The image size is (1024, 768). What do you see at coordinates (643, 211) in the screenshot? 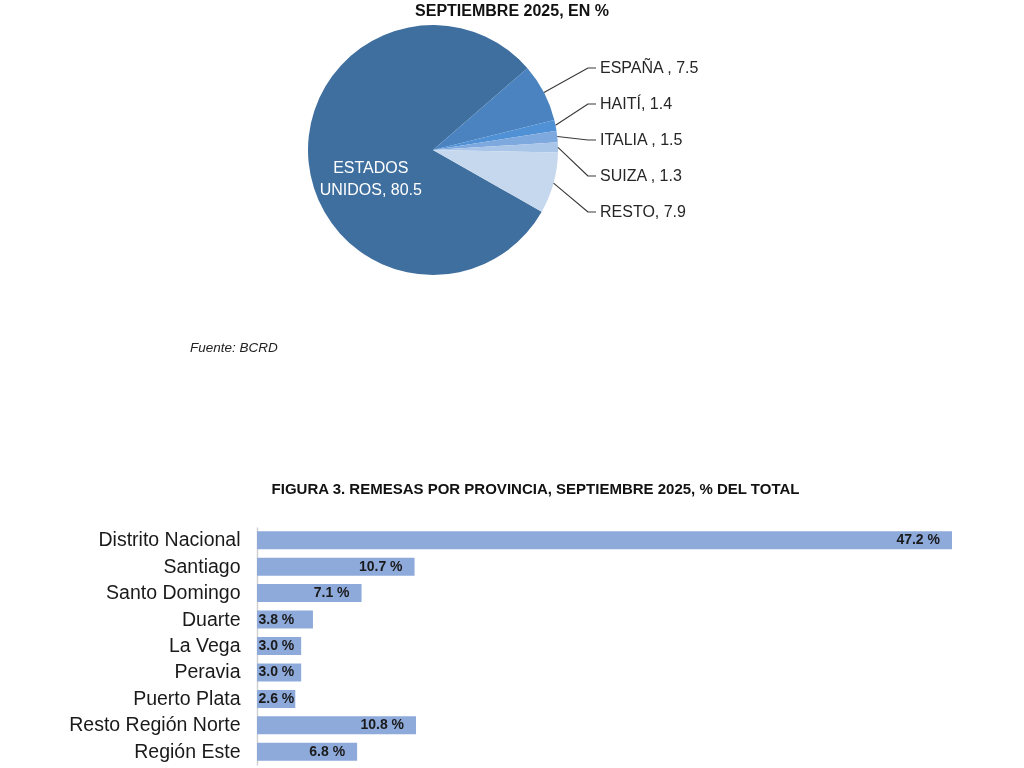
I see `slice-label: RESTO, 7.9` at bounding box center [643, 211].